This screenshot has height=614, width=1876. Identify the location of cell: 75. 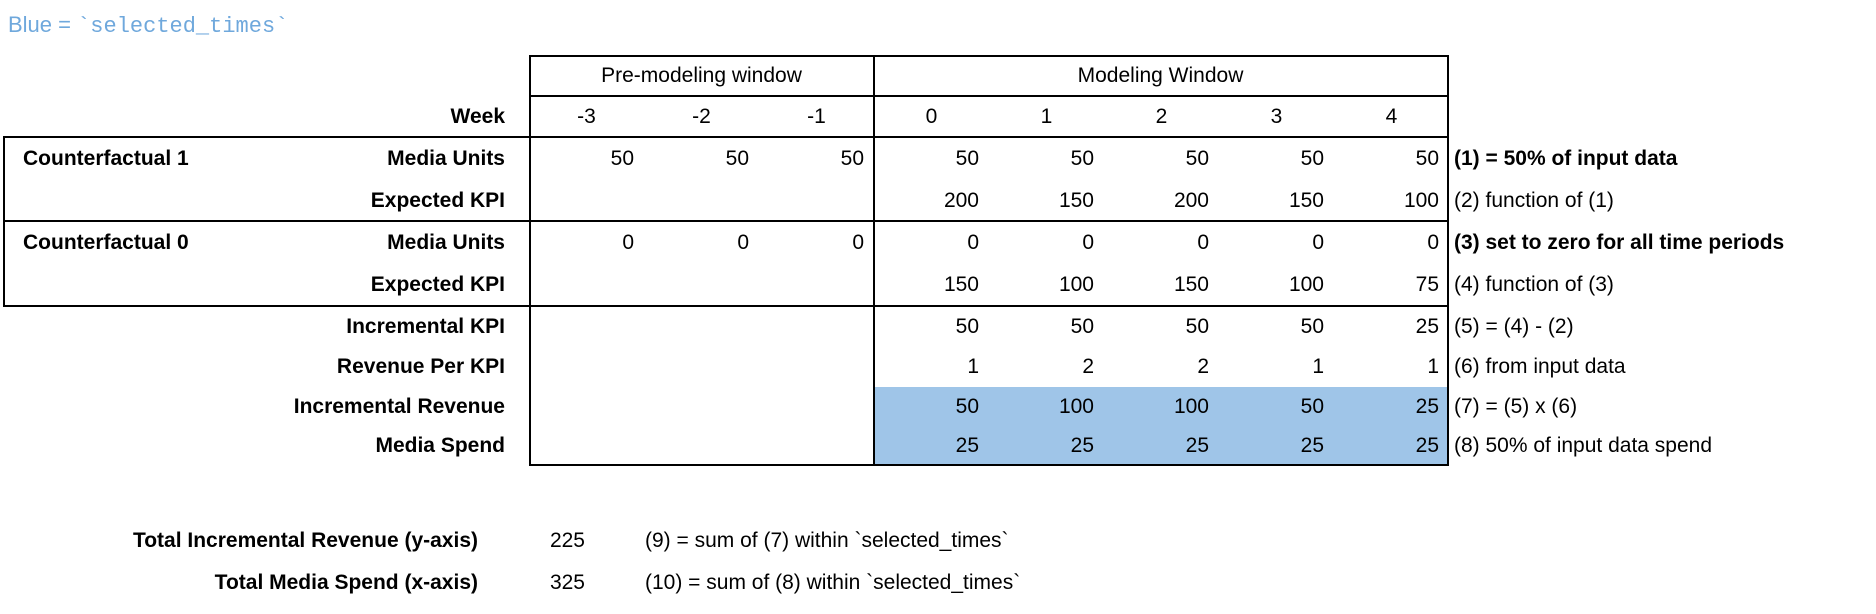
(1427, 284).